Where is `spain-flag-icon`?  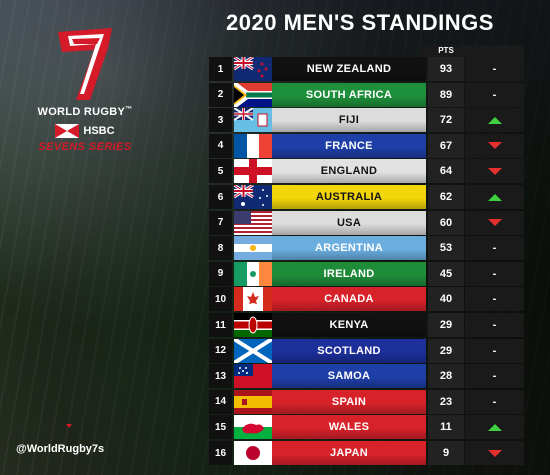 spain-flag-icon is located at coordinates (253, 401).